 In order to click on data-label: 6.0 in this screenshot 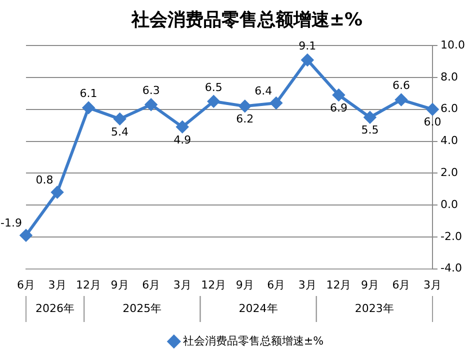, I will do `click(433, 122)`.